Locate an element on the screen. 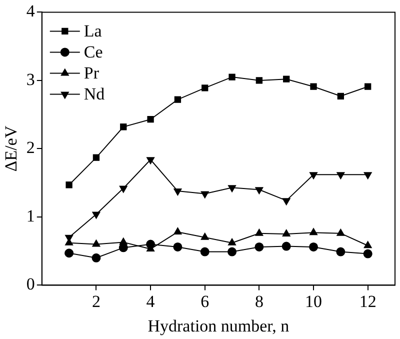  x-tick-label: 10 is located at coordinates (313, 301).